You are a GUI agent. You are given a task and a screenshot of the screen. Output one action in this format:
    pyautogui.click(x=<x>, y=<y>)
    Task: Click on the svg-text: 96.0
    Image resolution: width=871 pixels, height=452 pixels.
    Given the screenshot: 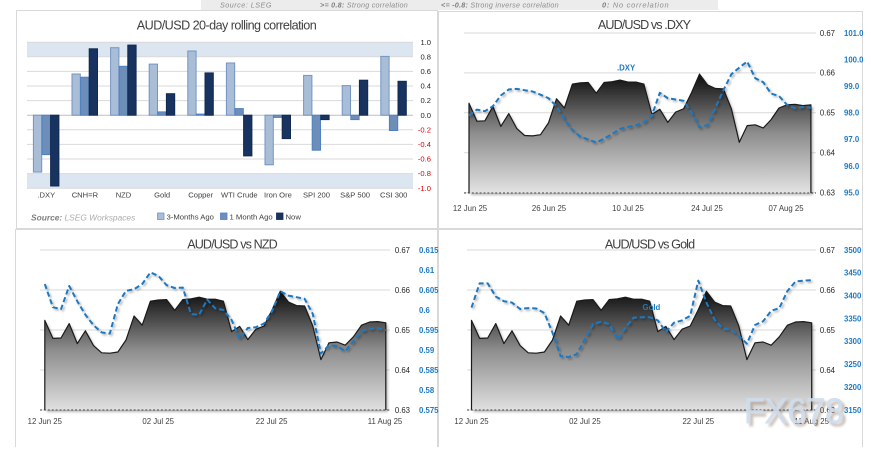 What is the action you would take?
    pyautogui.click(x=852, y=166)
    